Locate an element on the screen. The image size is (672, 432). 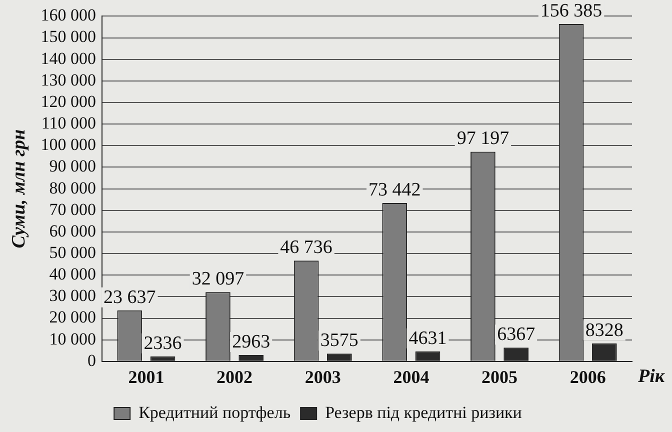
data-label: 3575 is located at coordinates (339, 341).